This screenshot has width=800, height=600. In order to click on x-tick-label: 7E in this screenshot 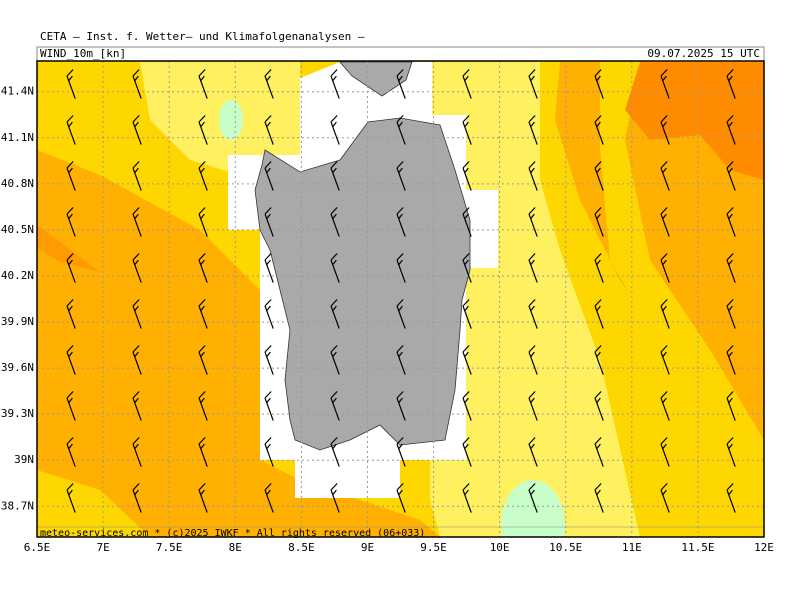, I will do `click(102, 547)`.